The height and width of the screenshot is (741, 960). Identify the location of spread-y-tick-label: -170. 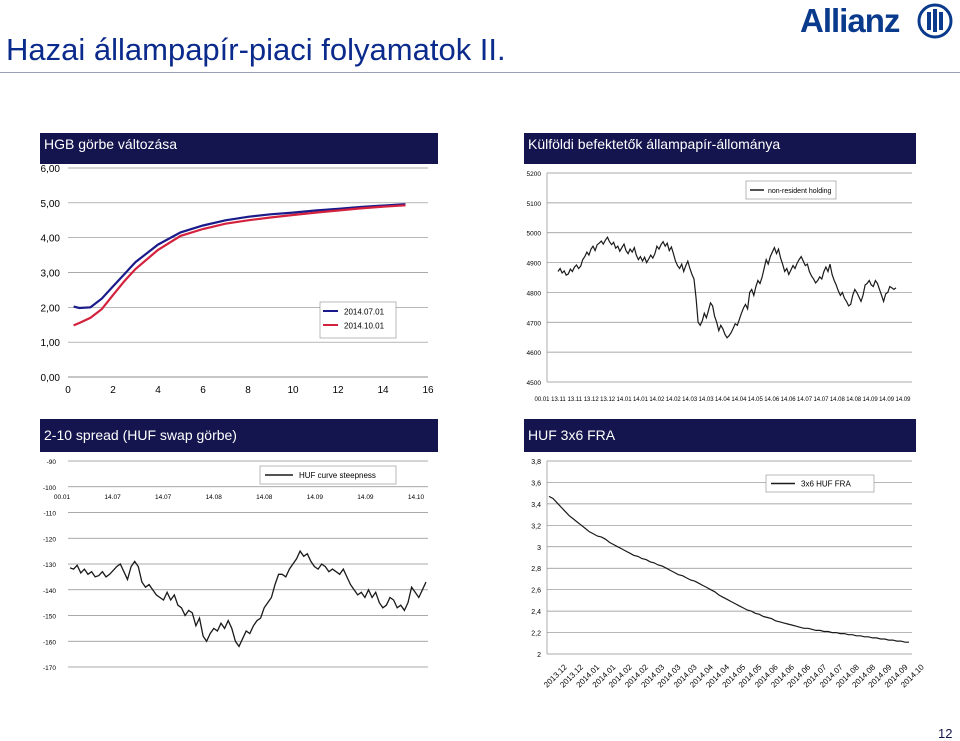
(49, 668).